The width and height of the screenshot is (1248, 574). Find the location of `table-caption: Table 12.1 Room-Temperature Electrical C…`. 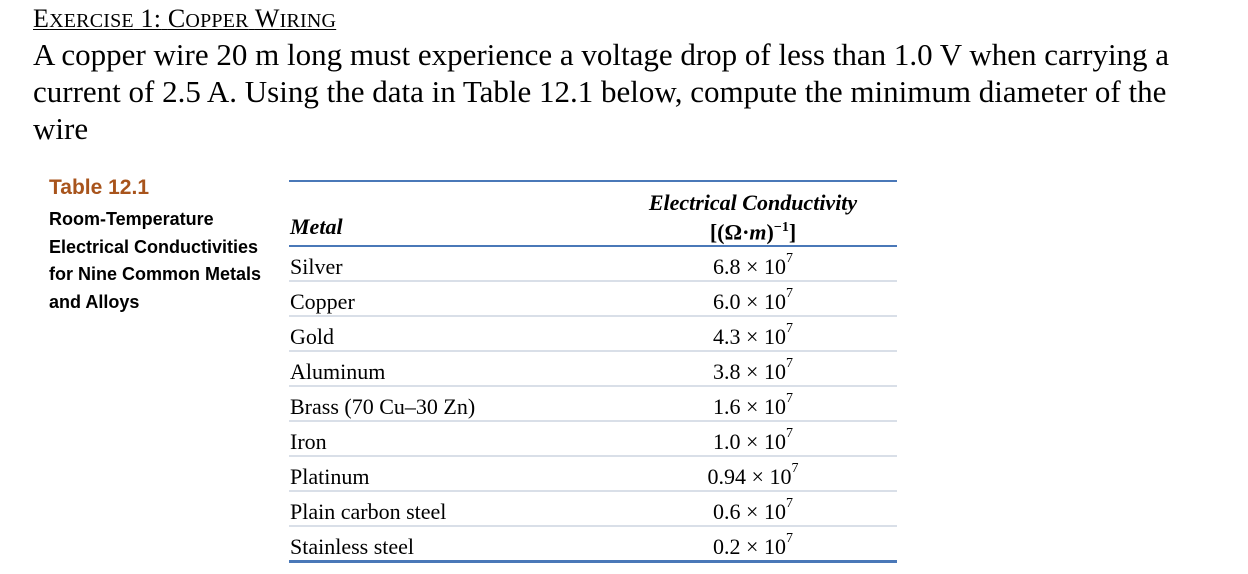

table-caption: Table 12.1 Room-Temperature Electrical C… is located at coordinates (164, 246).